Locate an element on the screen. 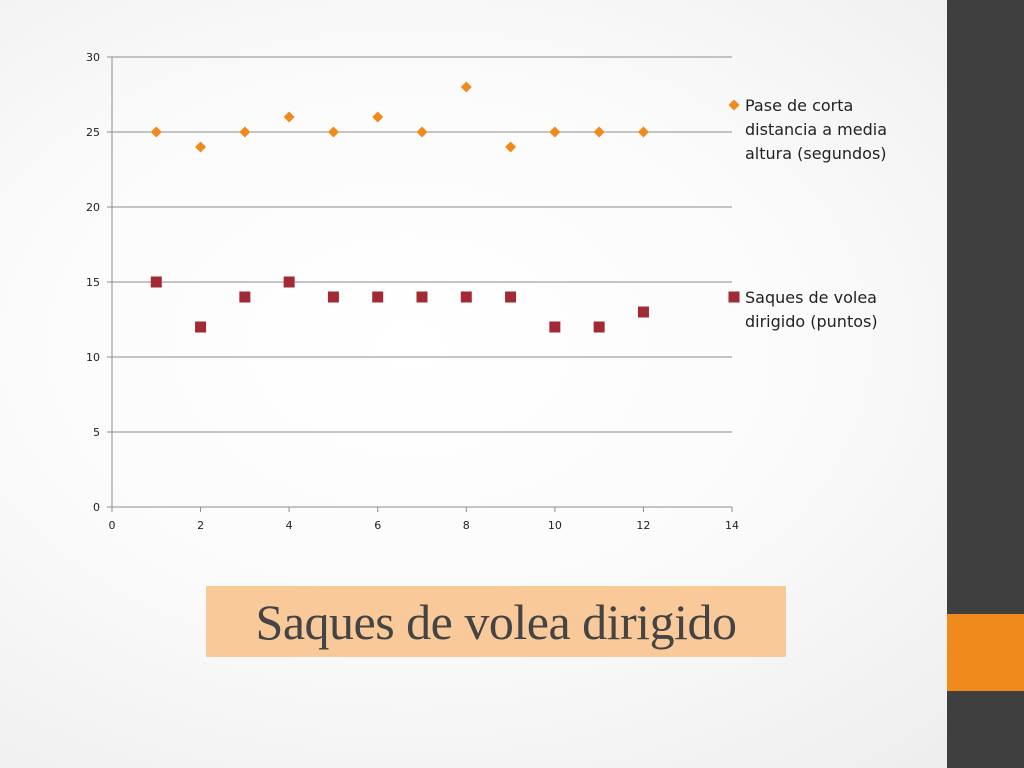 The width and height of the screenshot is (1024, 768). legend-entry-2: Saques de volea dirigido (puntos) is located at coordinates (803, 309).